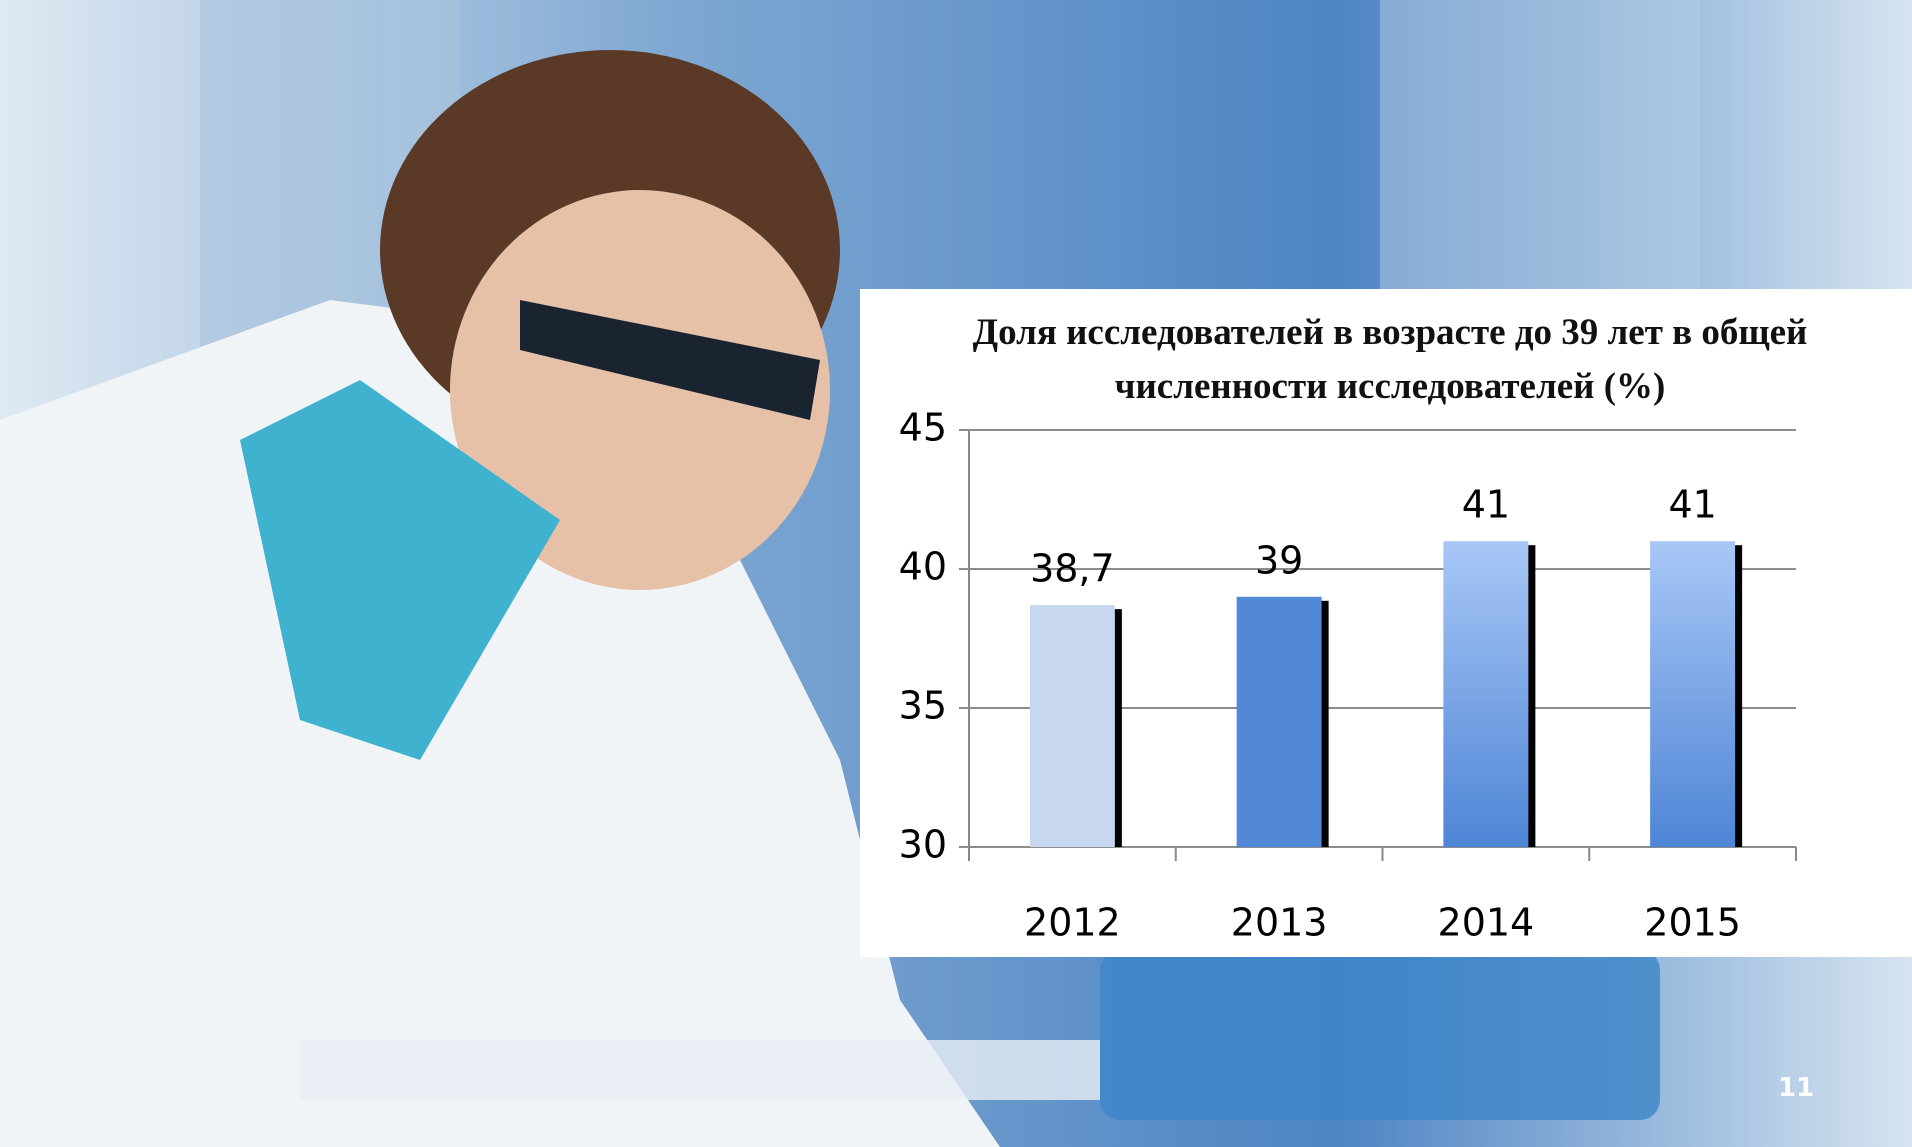  Describe the element at coordinates (1796, 1088) in the screenshot. I see `page-number: 11` at that location.